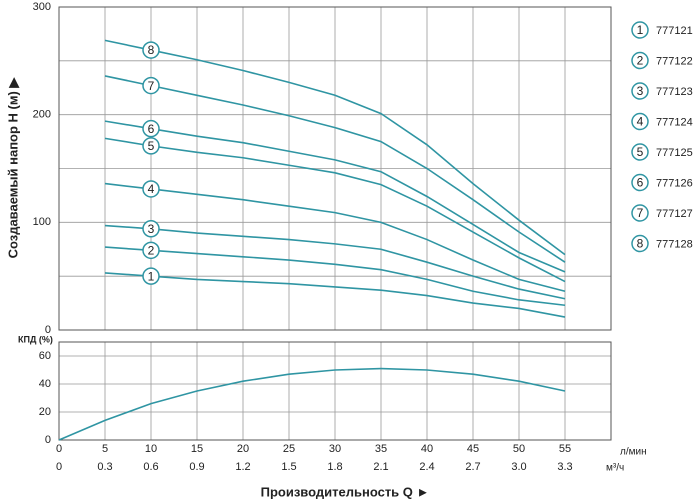 Image resolution: width=700 pixels, height=502 pixels. I want to click on x-tick-label: 35, so click(381, 449).